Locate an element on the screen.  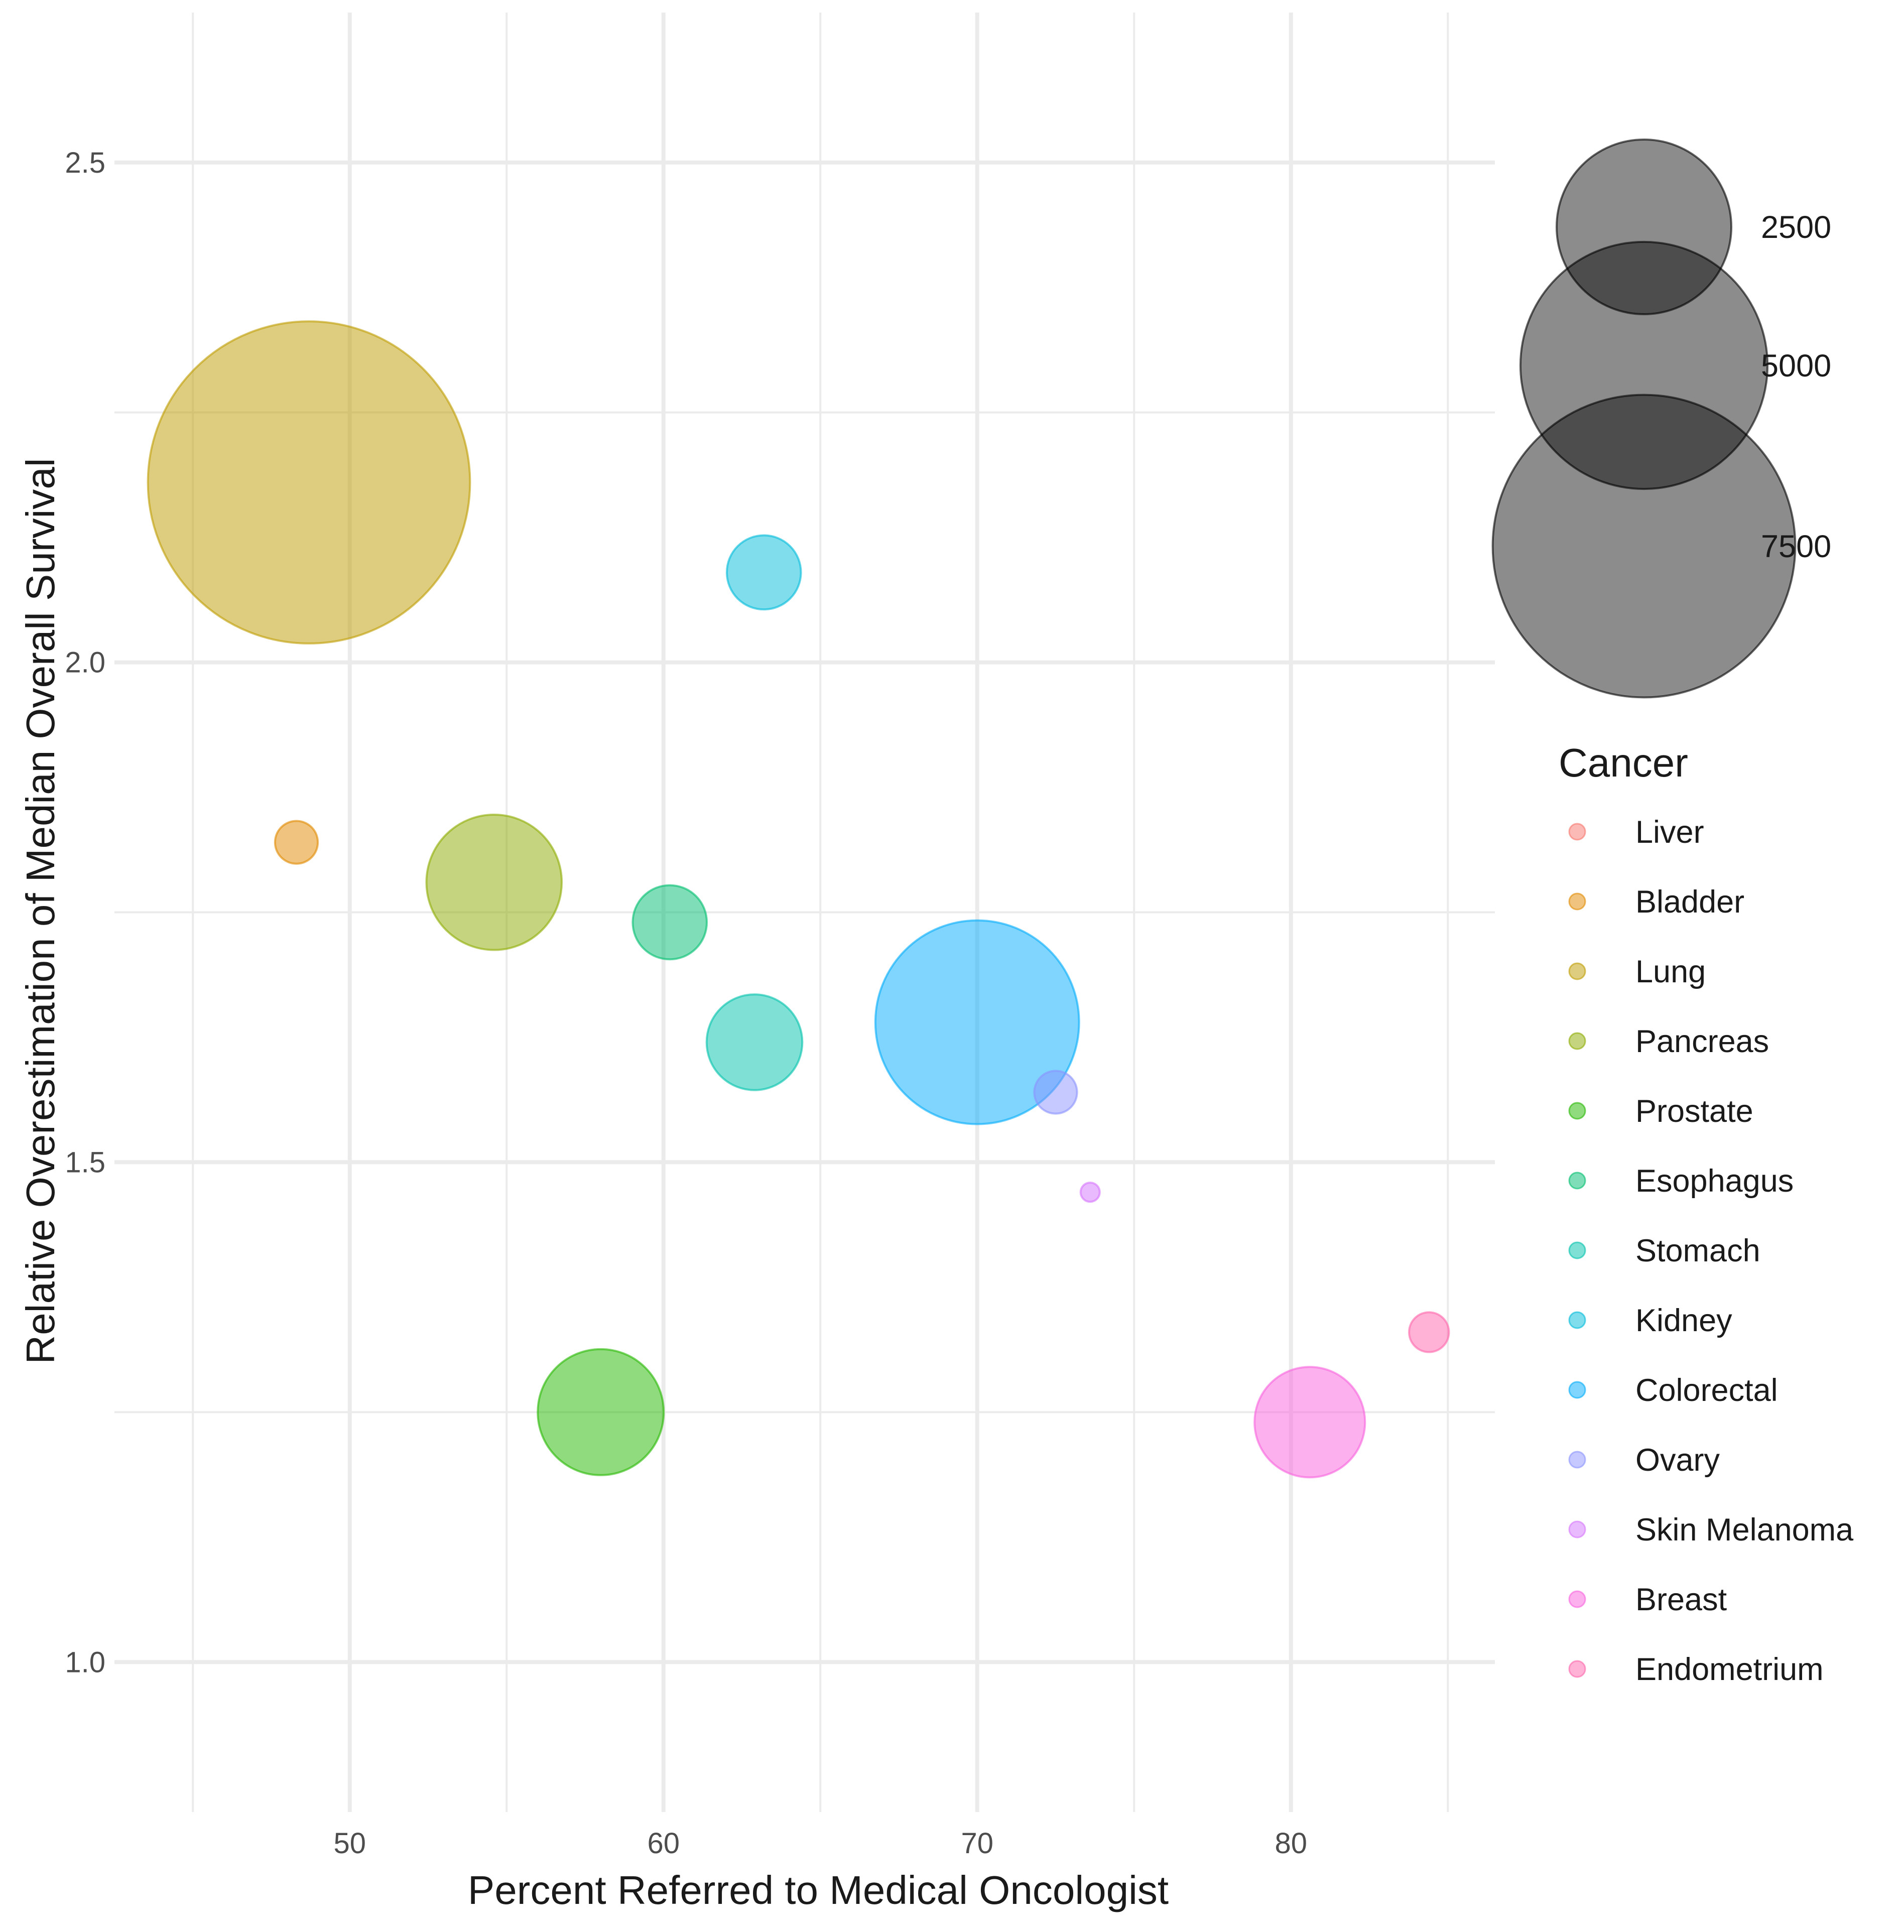
legend-key-skin-melanoma is located at coordinates (1577, 1529).